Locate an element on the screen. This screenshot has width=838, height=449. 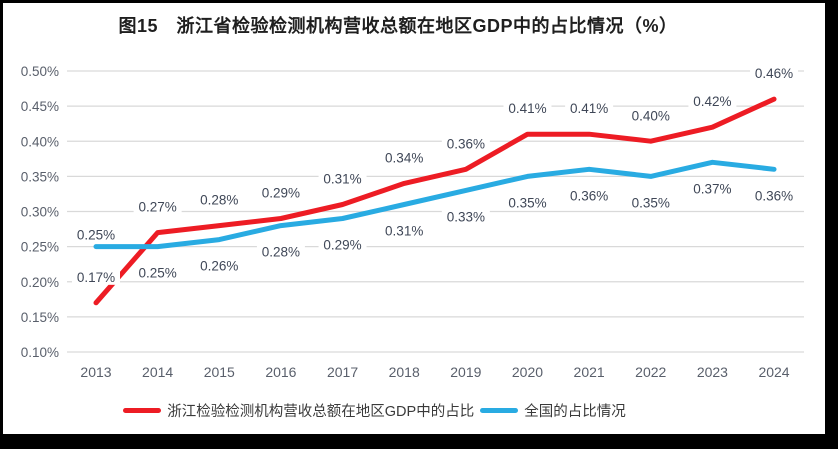
data-label: 0.40% is located at coordinates (651, 115).